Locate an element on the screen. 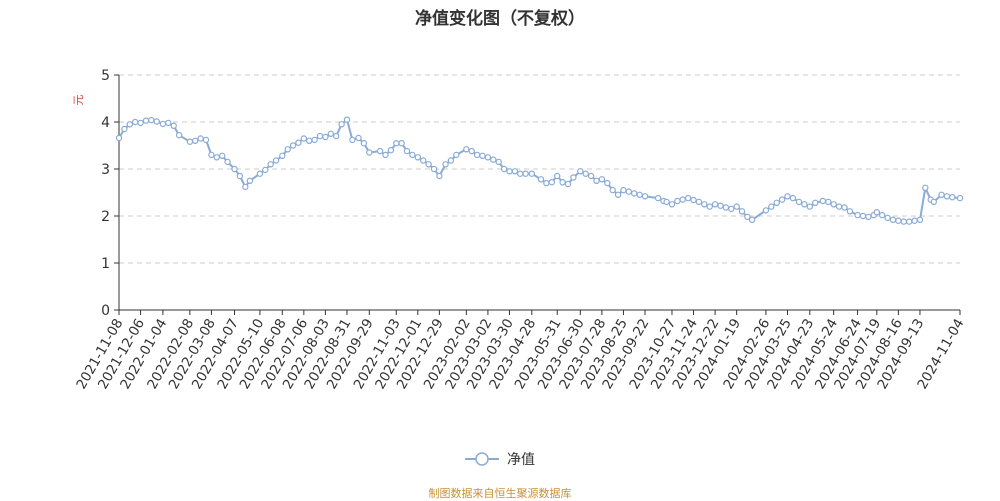  x-tick-label: 2024-07-19 is located at coordinates (857, 354).